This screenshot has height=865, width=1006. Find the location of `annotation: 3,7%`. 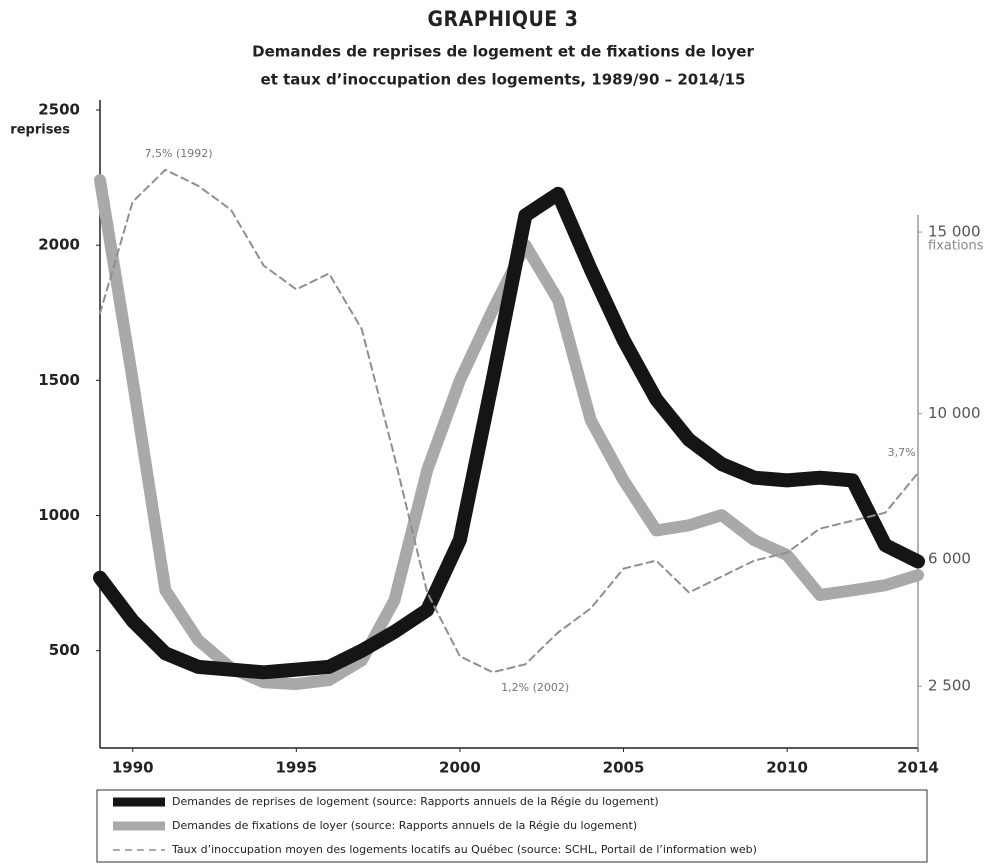

annotation: 3,7% is located at coordinates (902, 452).